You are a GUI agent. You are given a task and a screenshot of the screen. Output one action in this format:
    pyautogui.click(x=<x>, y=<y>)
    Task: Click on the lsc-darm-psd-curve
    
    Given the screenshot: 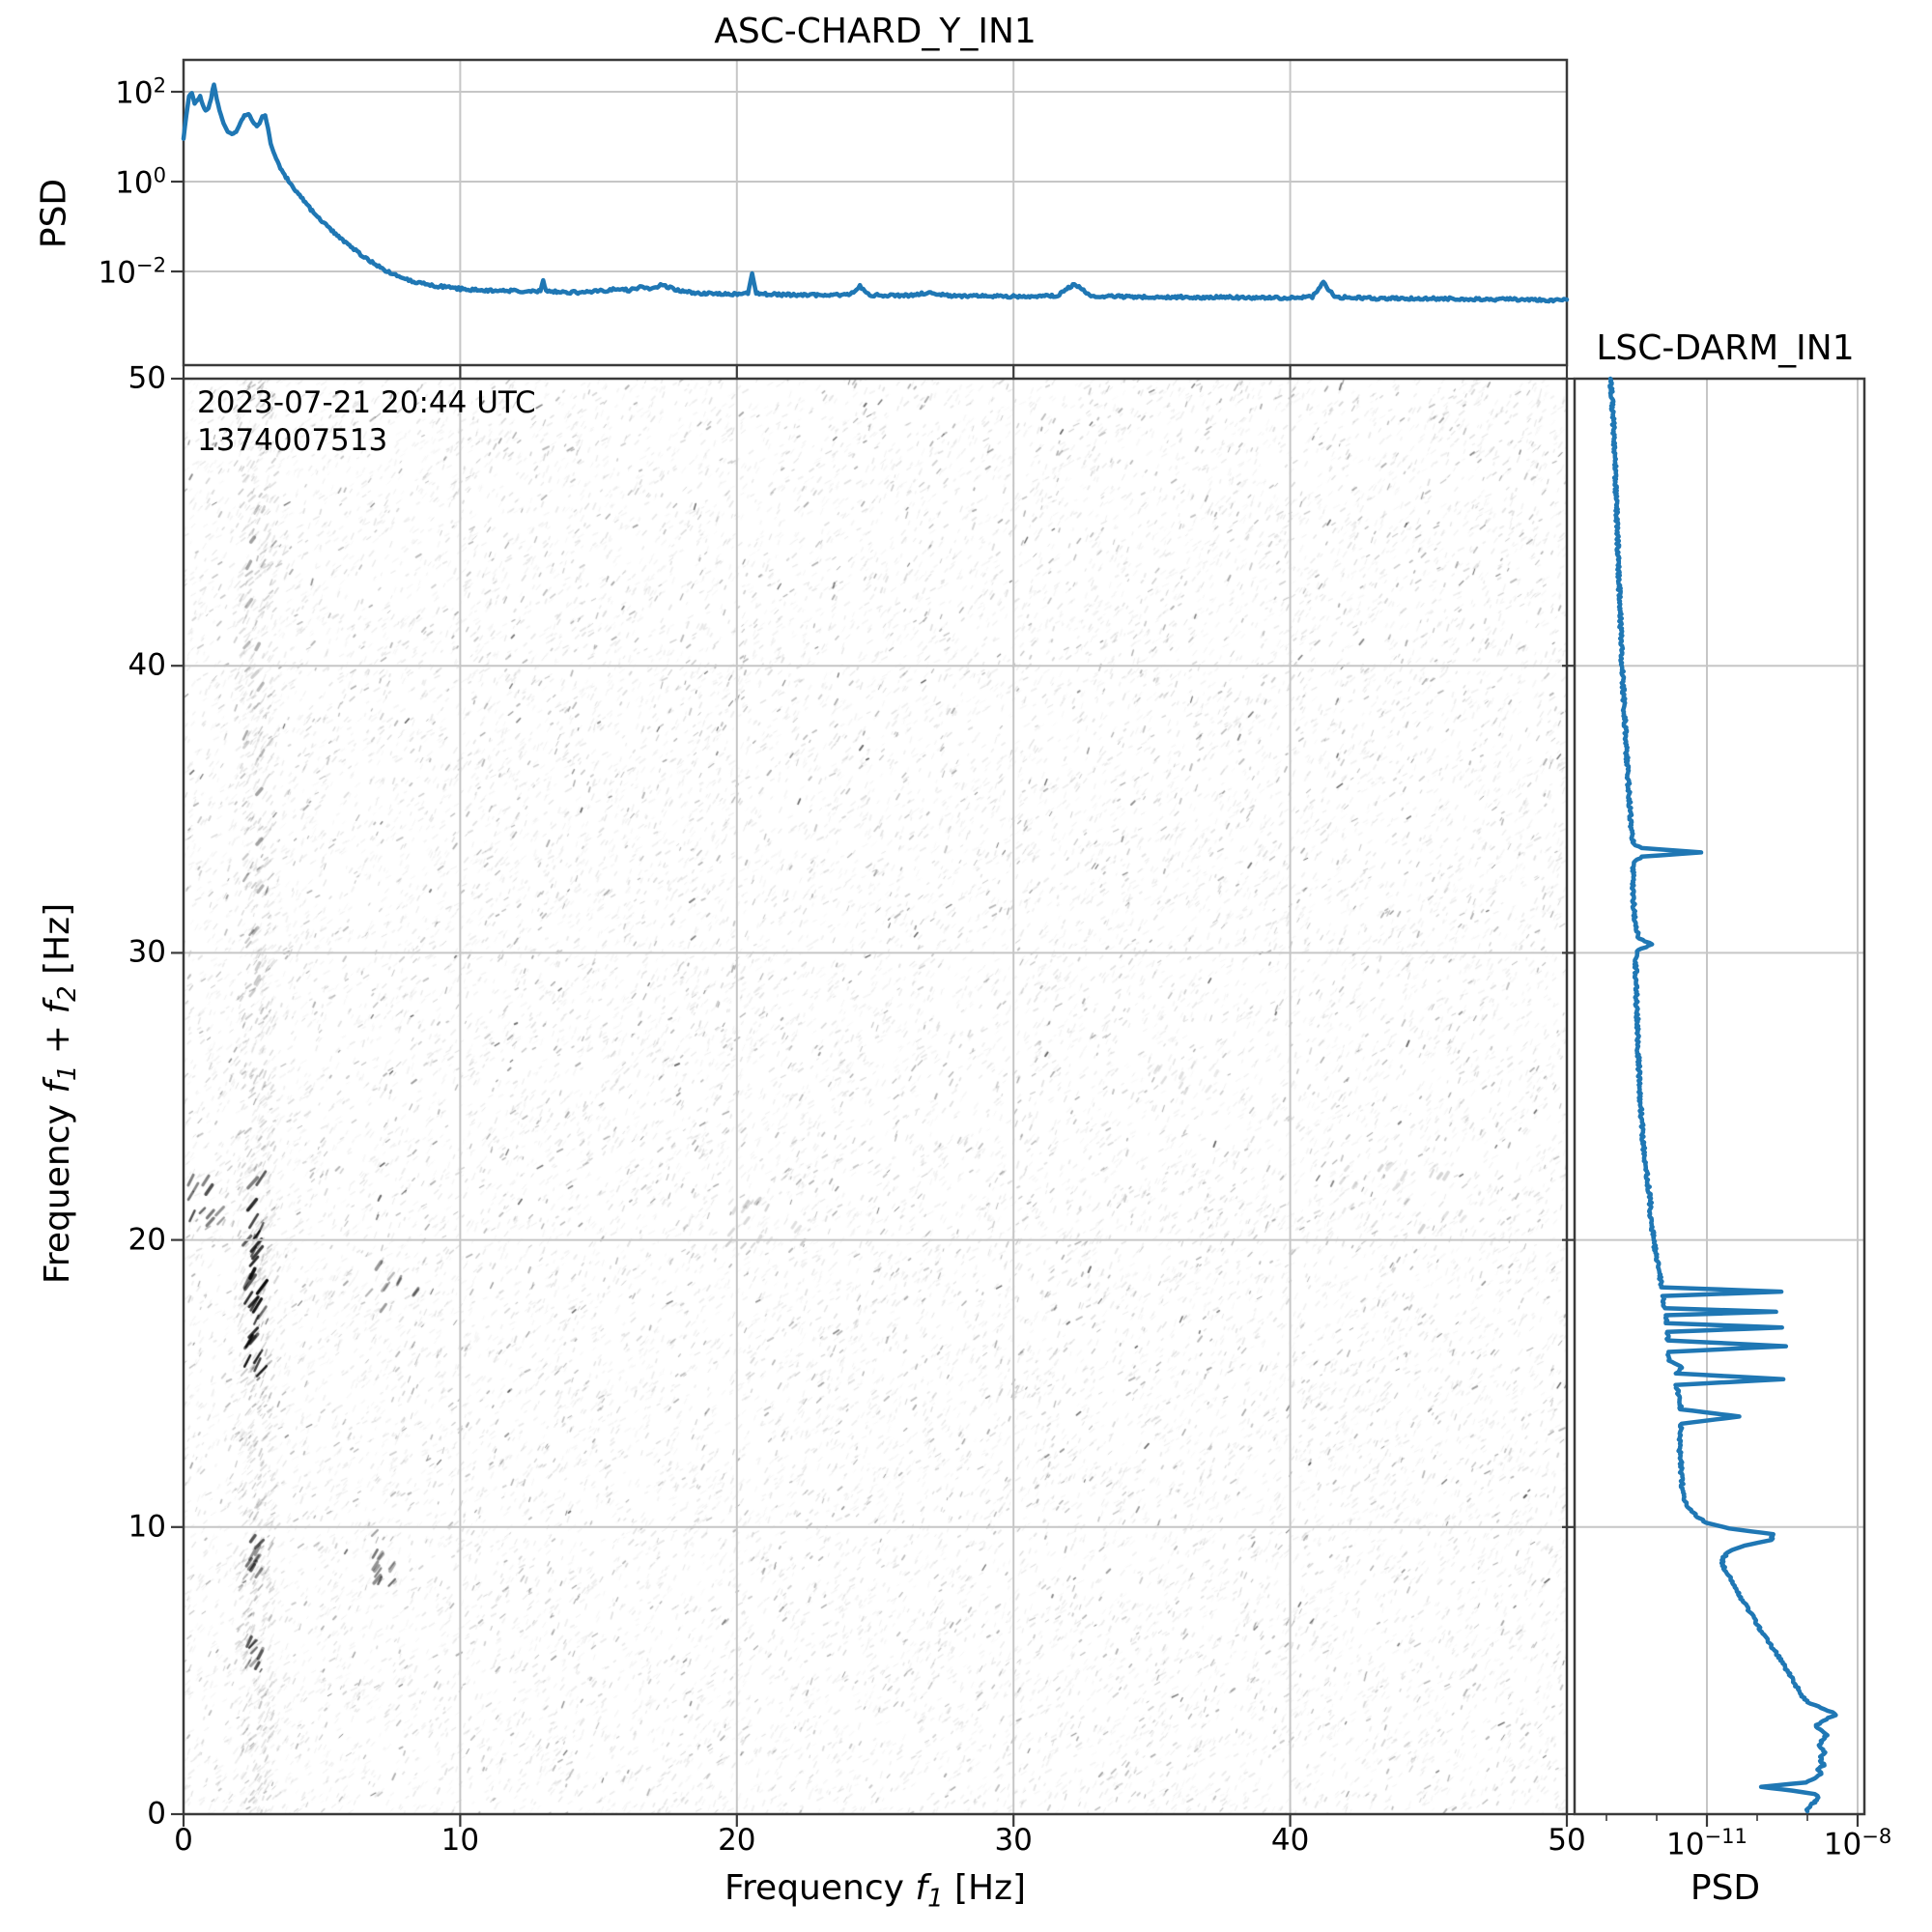 What is the action you would take?
    pyautogui.click(x=1722, y=1095)
    